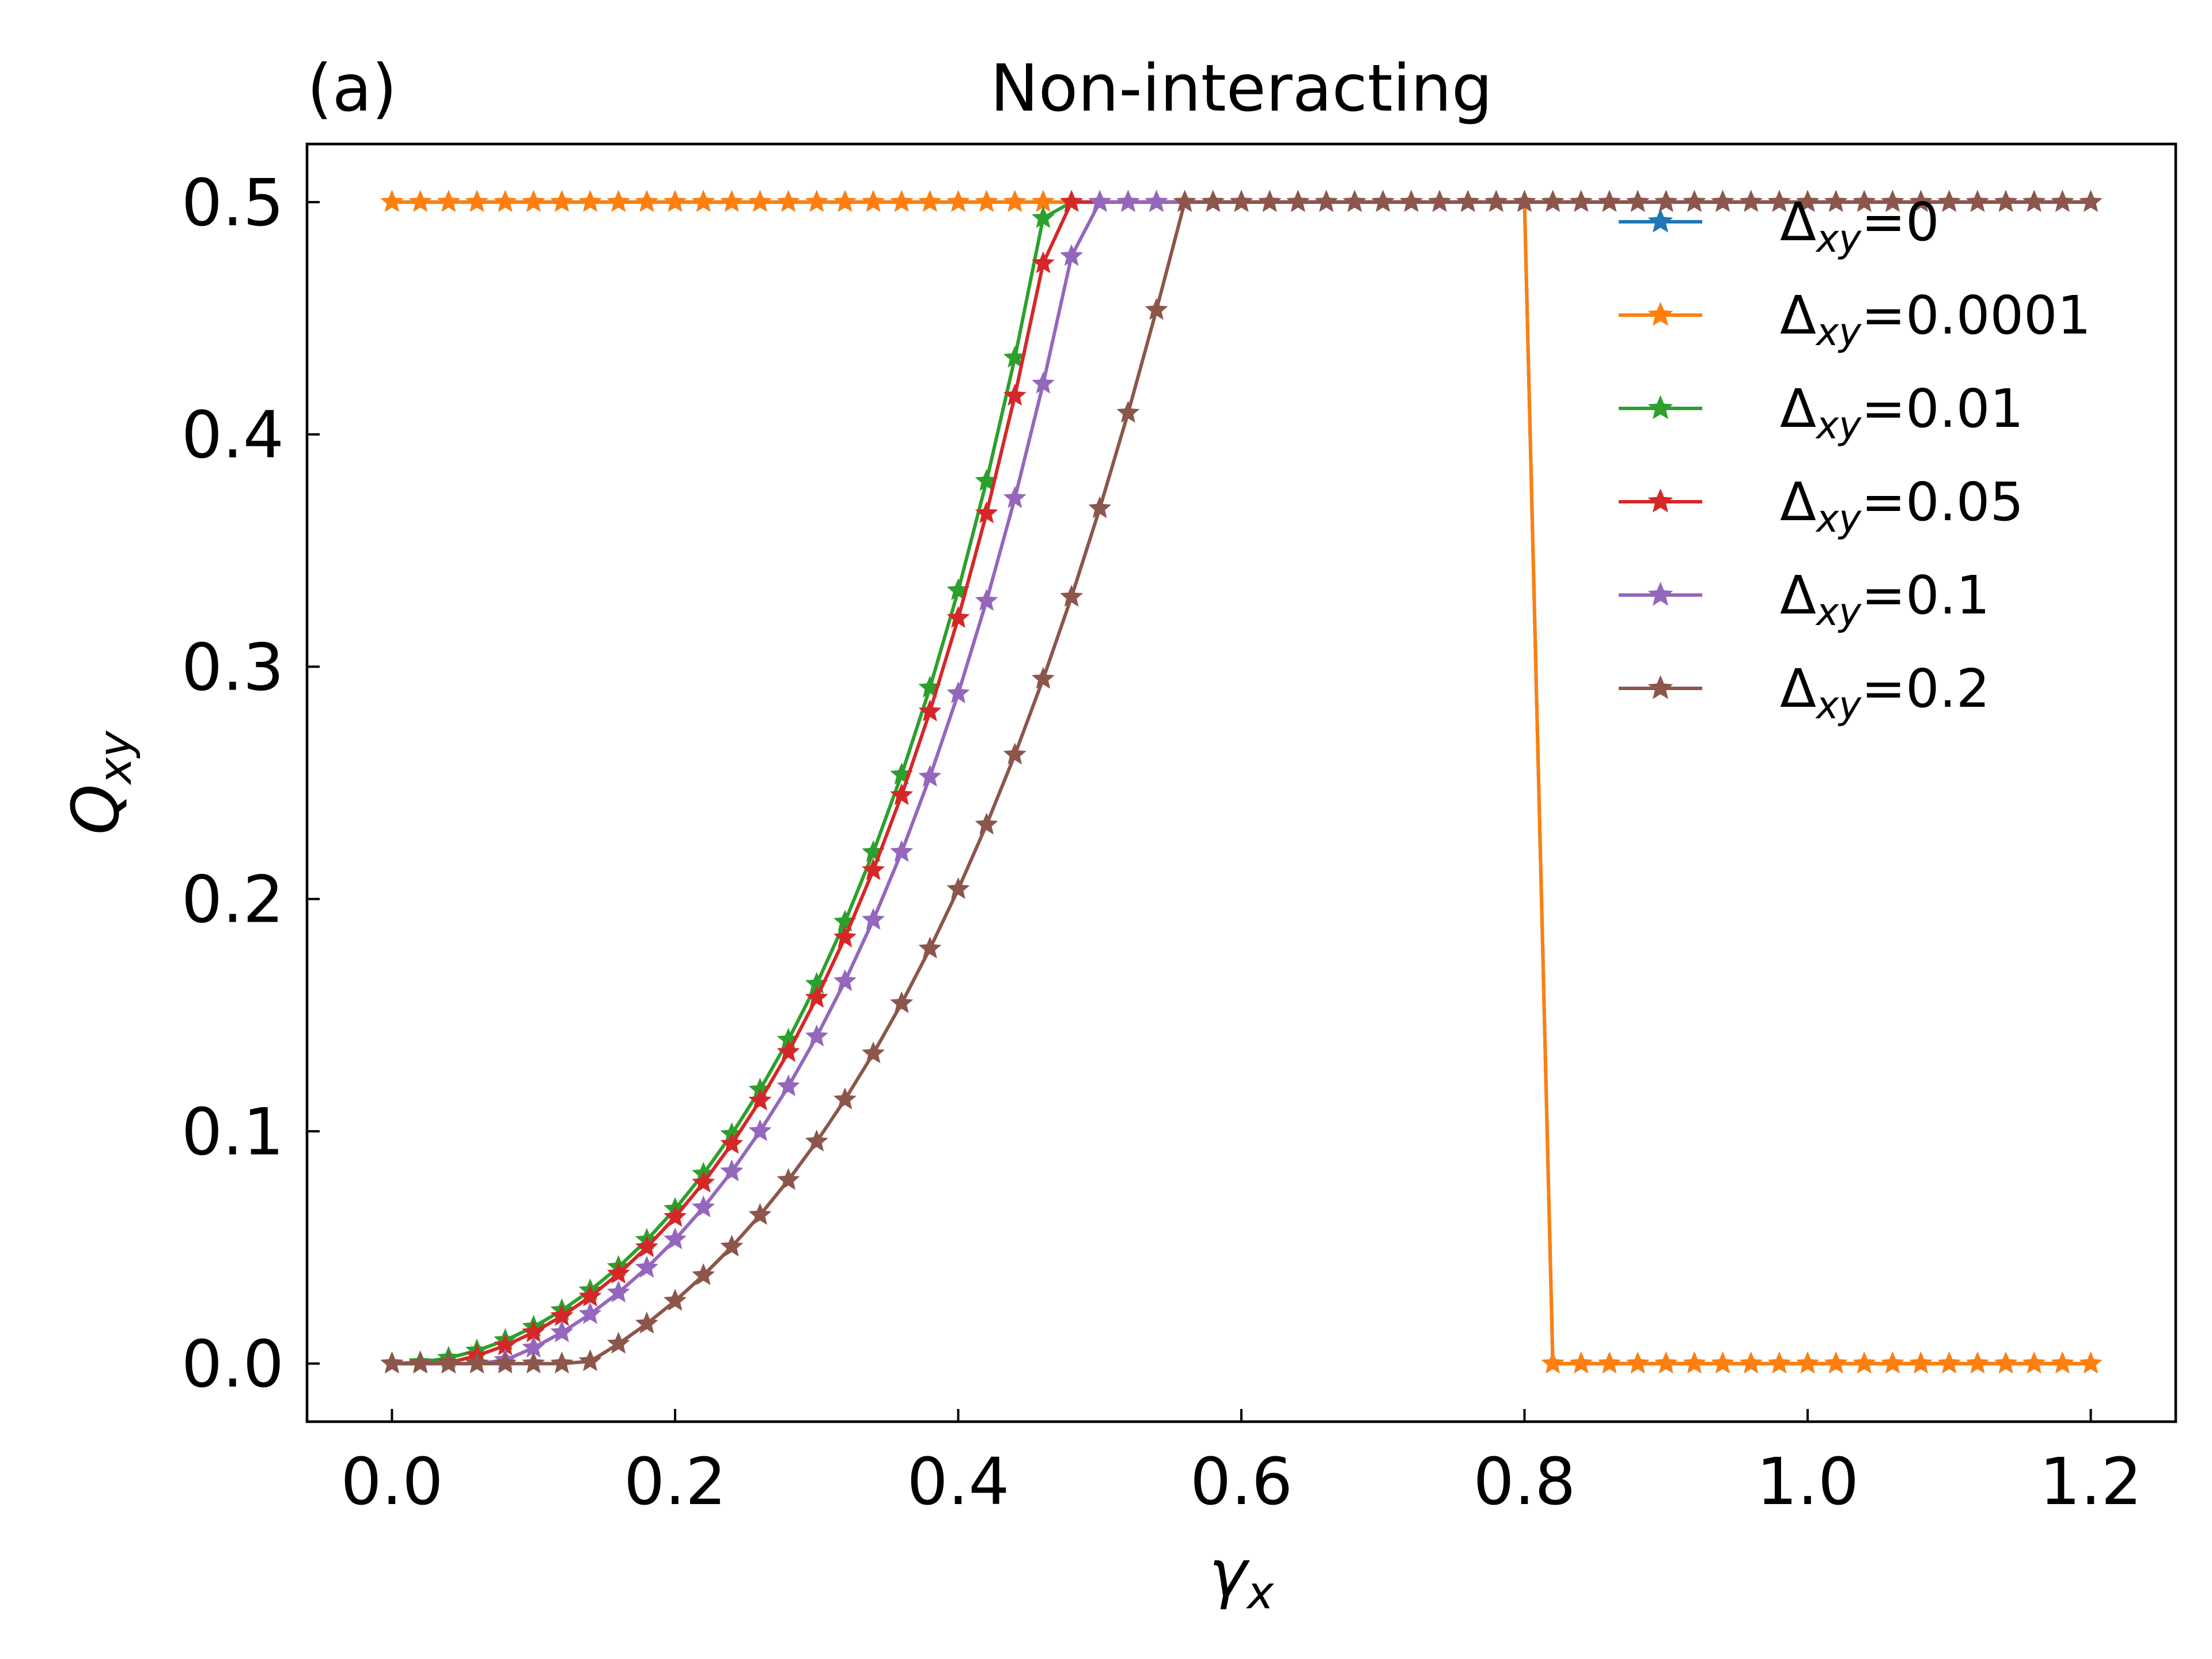  Describe the element at coordinates (352, 88) in the screenshot. I see `panel-label: (a)` at that location.